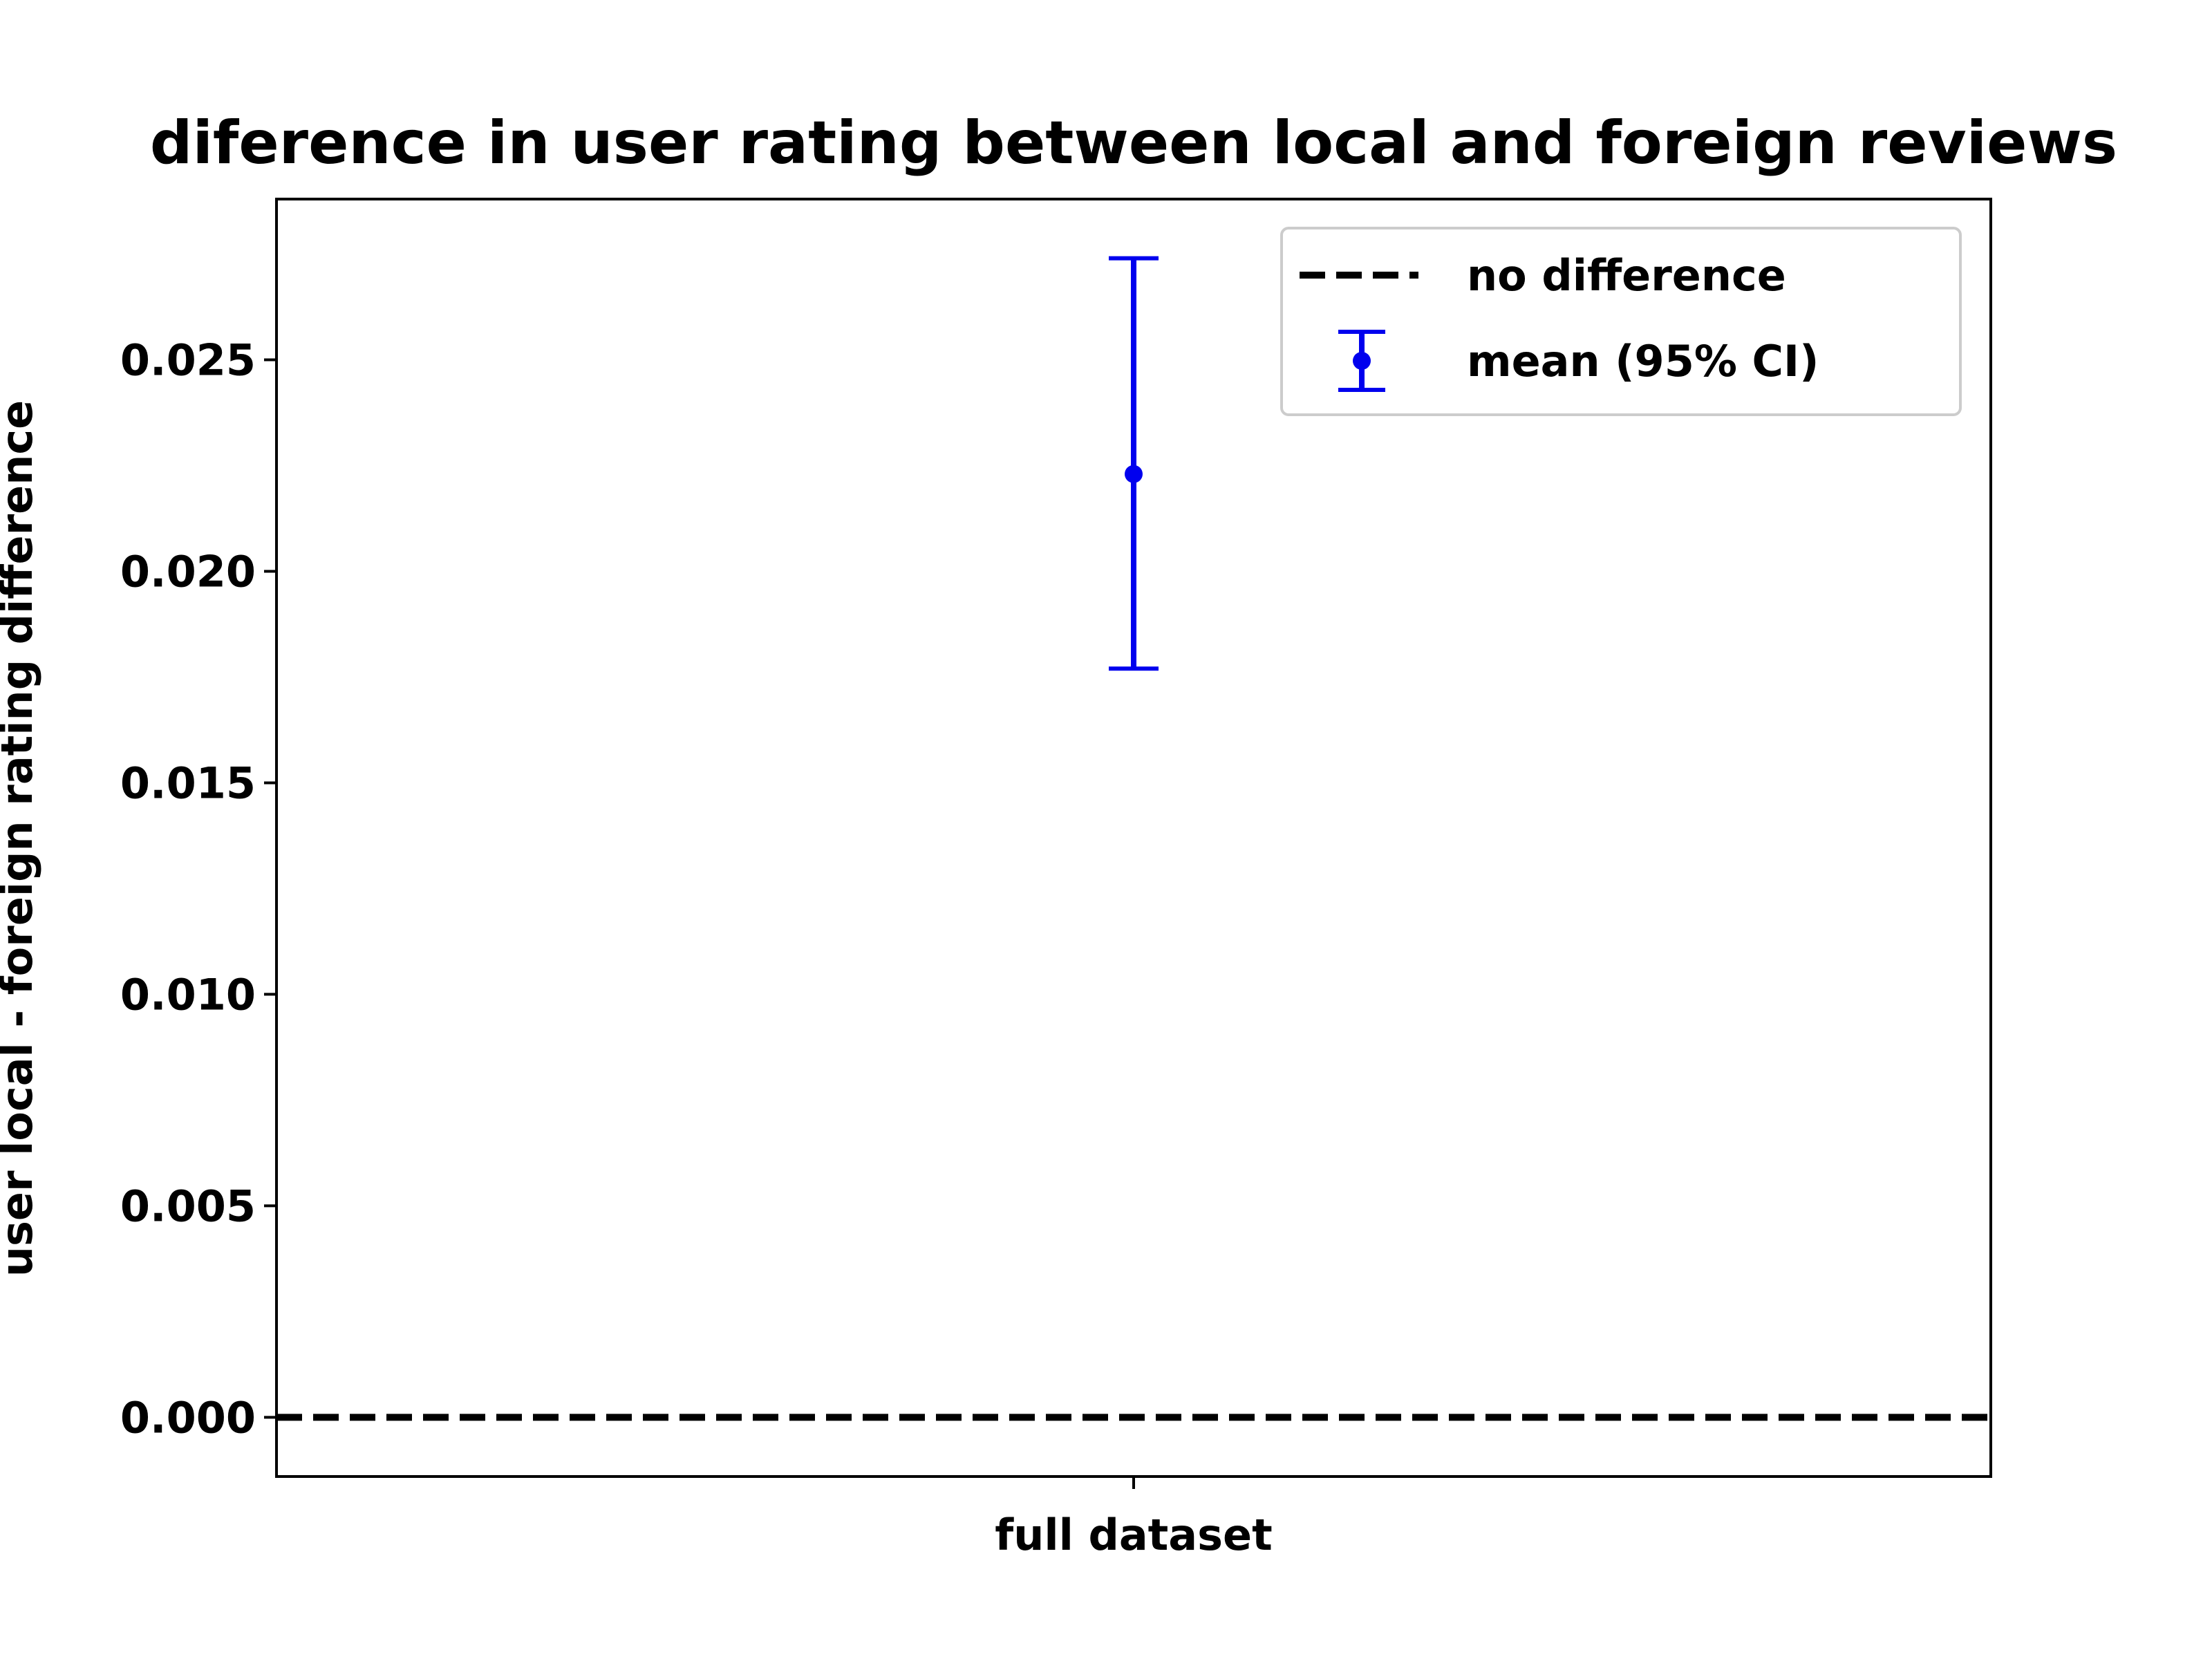 The width and height of the screenshot is (2212, 1659). I want to click on y-tick-label: 0.015, so click(188, 783).